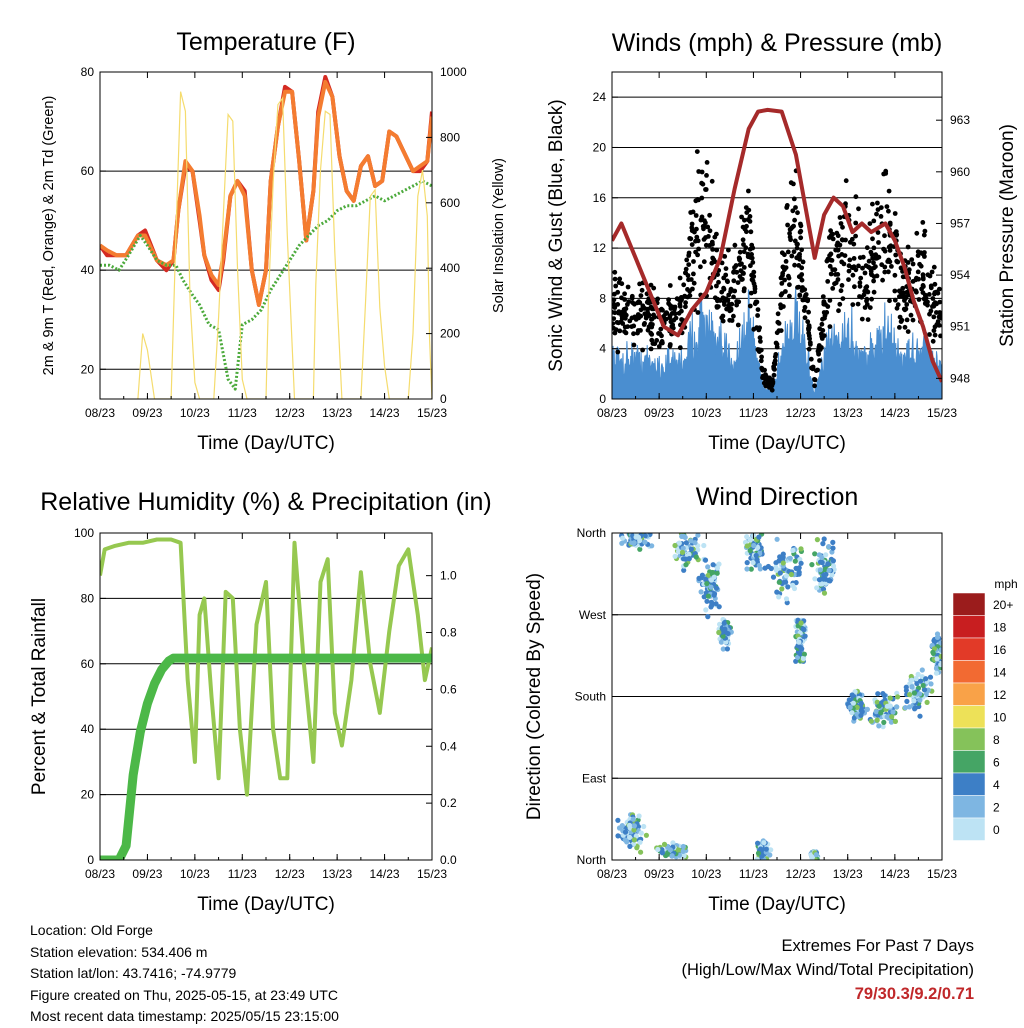 This screenshot has width=1024, height=1028. What do you see at coordinates (88, 270) in the screenshot?
I see `y-tick-label: 40` at bounding box center [88, 270].